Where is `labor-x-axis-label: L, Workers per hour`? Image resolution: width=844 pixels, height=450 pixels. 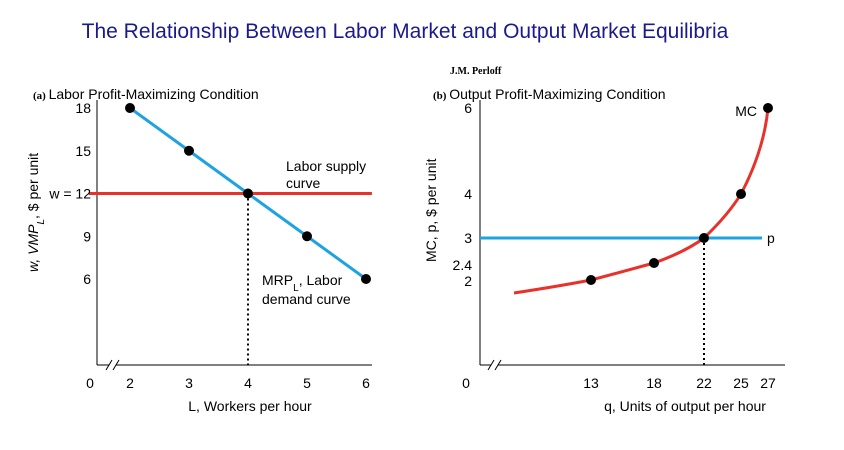 labor-x-axis-label: L, Workers per hour is located at coordinates (250, 406).